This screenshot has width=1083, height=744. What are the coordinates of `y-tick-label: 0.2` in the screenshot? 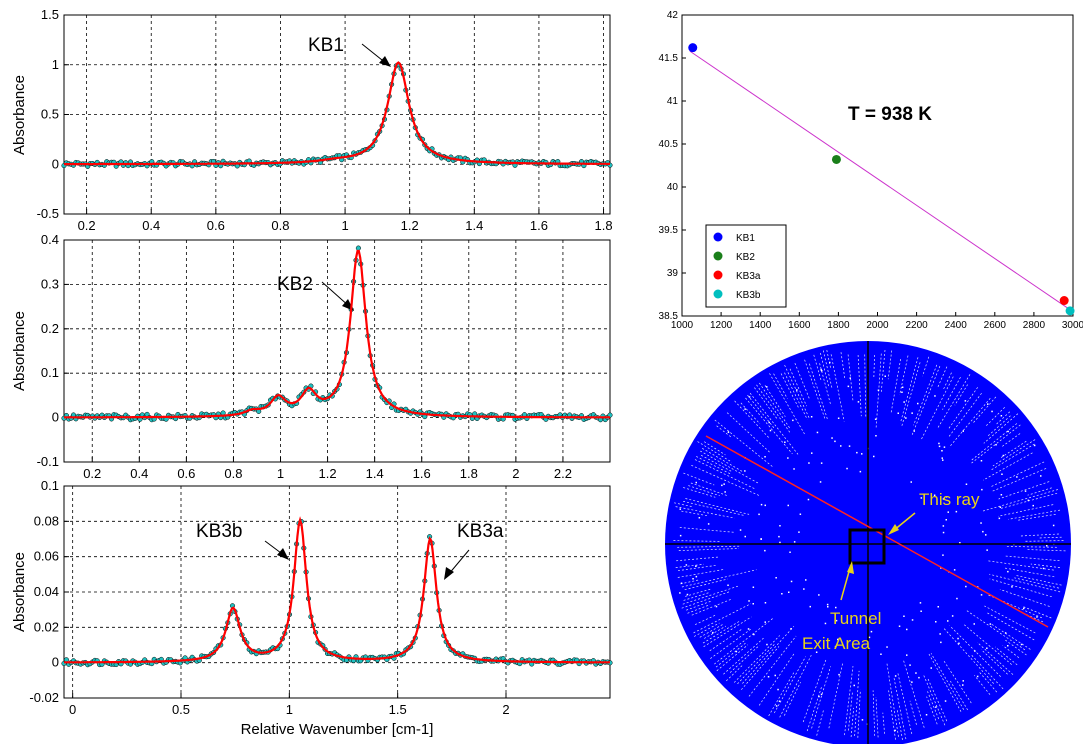 It's located at (50, 328).